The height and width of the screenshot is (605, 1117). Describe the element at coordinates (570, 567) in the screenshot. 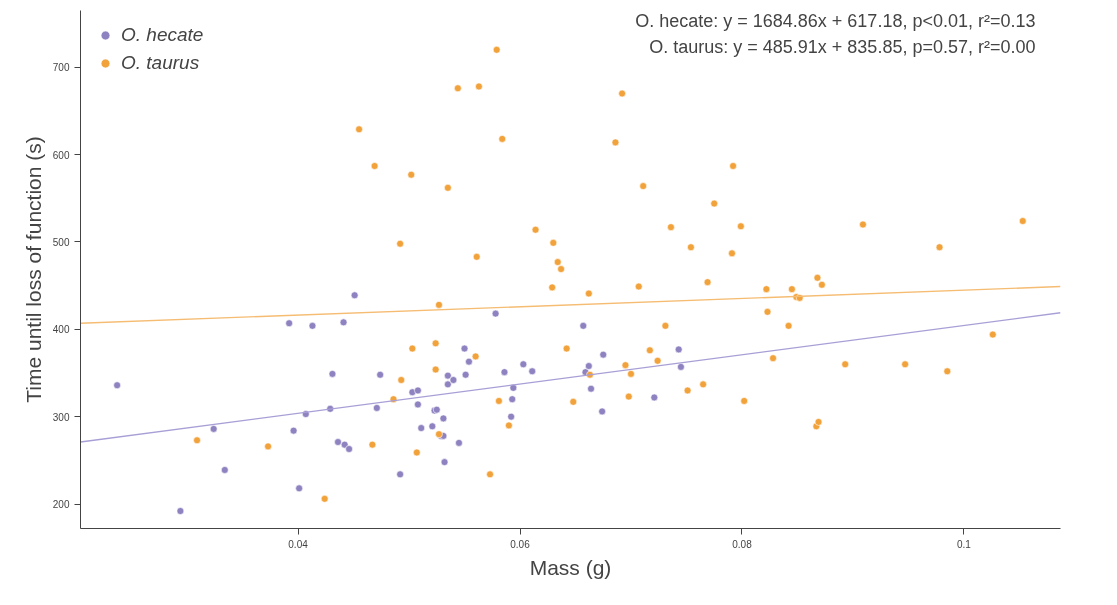

I see `x-axis-title: Mass (g)` at that location.